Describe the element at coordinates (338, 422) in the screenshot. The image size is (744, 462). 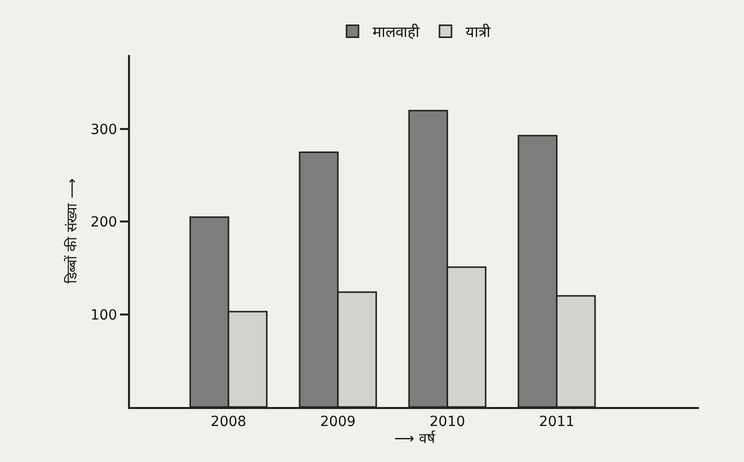
I see `x-tick-label: 2009` at that location.